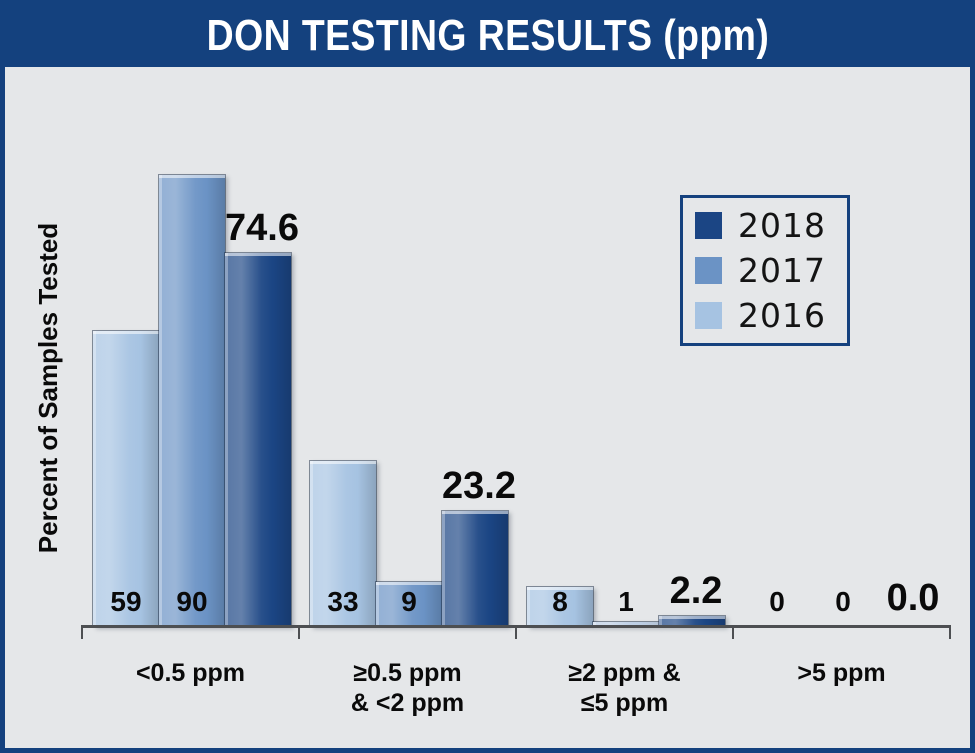 This screenshot has width=975, height=753. I want to click on legend: 2018 2017 2016, so click(765, 270).